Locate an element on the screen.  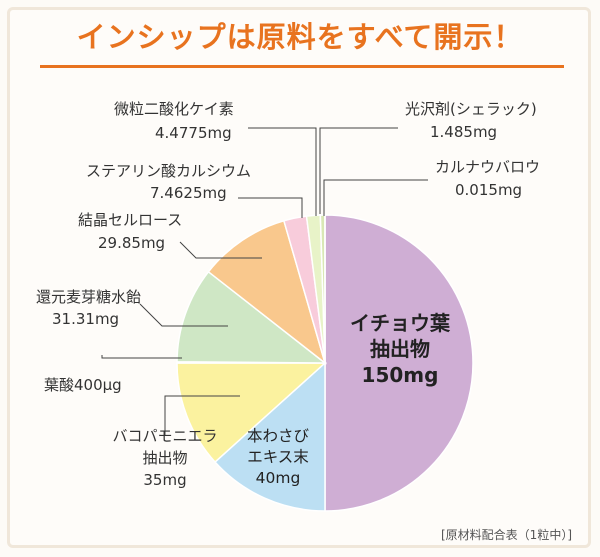
label-wasabi-name-2: エキス末 is located at coordinates (278, 457).